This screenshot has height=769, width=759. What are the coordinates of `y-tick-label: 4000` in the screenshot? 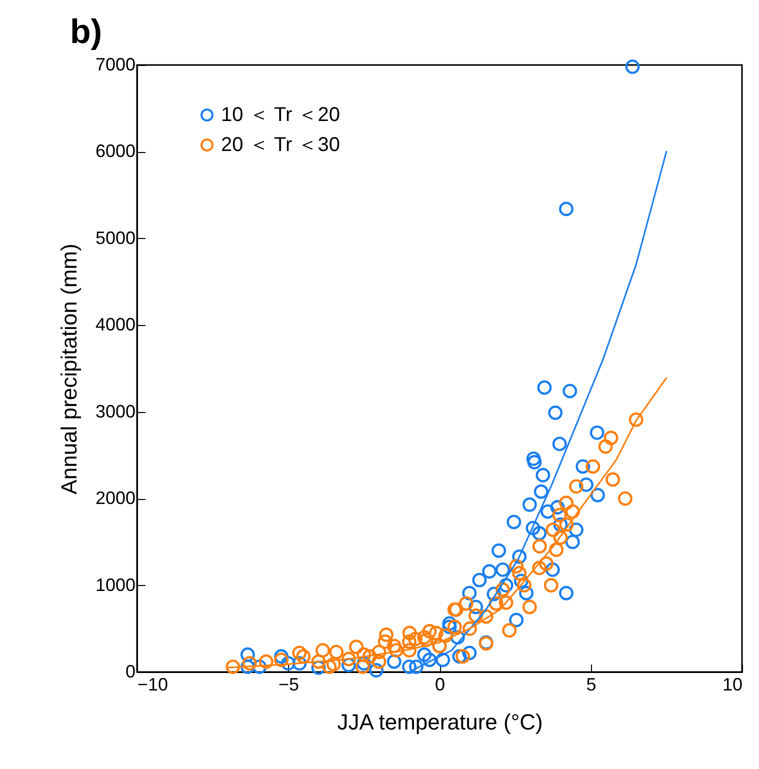 It's located at (115, 324).